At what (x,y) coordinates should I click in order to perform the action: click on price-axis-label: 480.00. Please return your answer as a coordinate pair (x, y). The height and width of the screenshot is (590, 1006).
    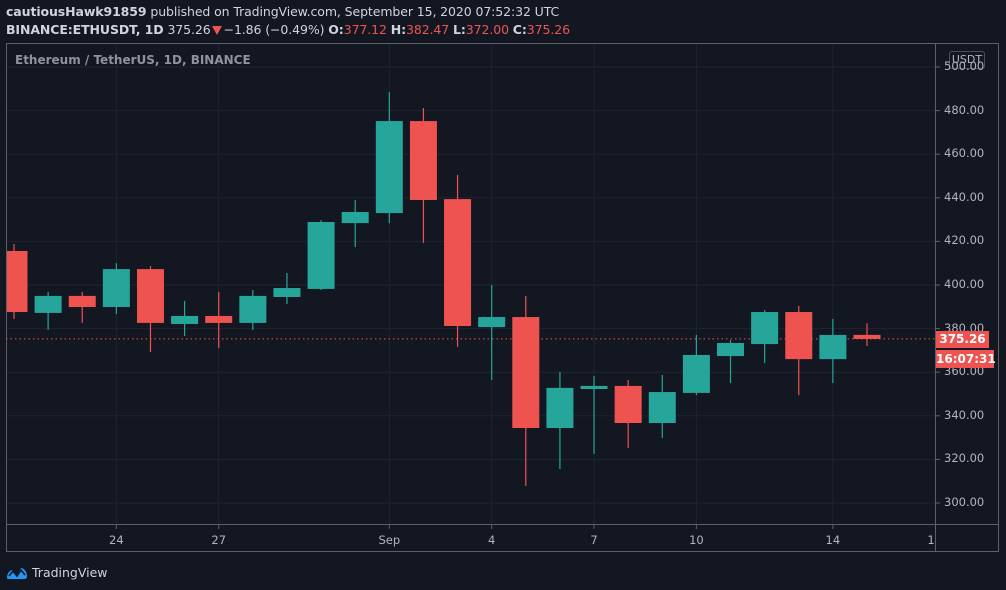
    Looking at the image, I should click on (964, 109).